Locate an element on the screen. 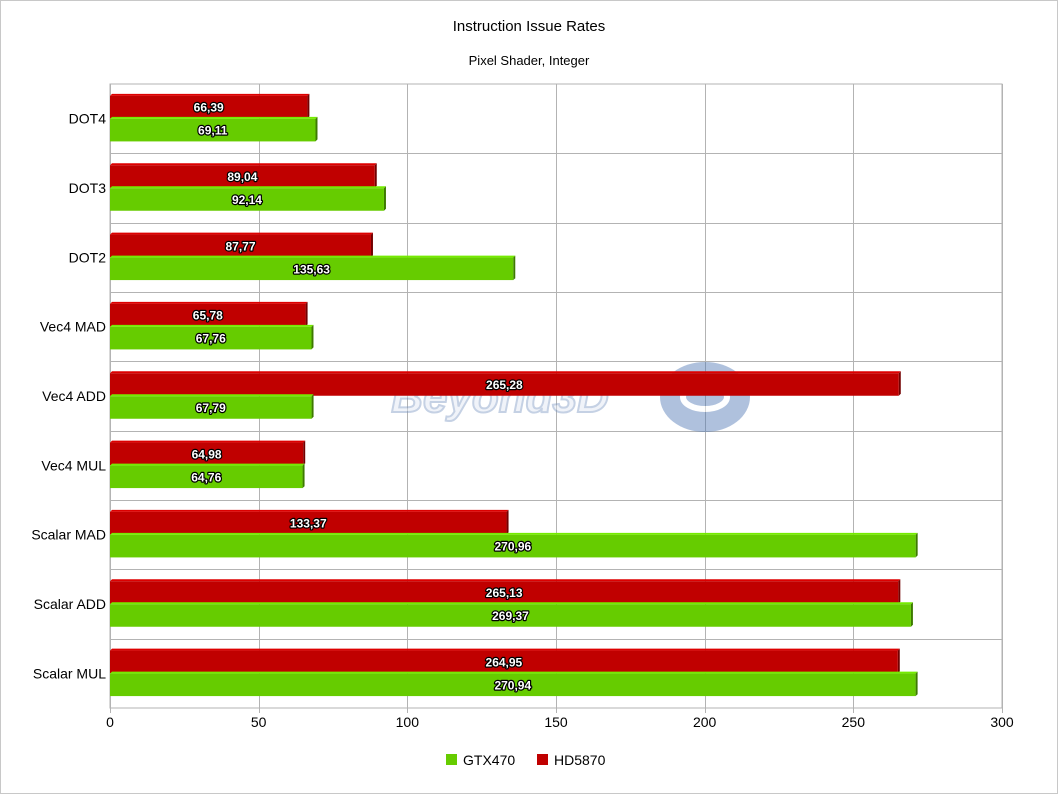 The width and height of the screenshot is (1058, 794). chart-subtitle: Pixel Shader, Integer is located at coordinates (529, 60).